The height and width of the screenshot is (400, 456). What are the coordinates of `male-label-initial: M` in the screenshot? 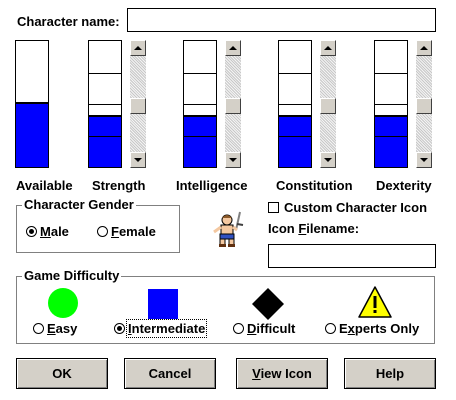 It's located at (45, 231).